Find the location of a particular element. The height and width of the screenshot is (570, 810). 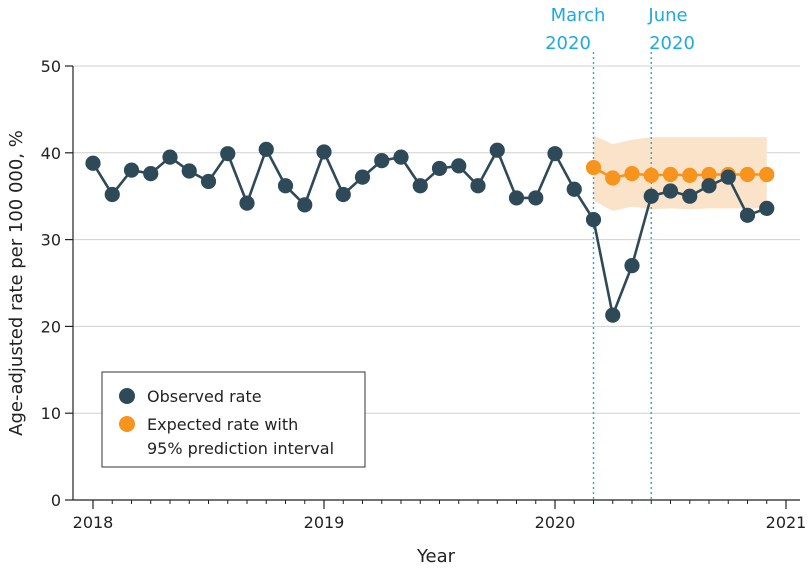

legend-observed-label: Observed rate is located at coordinates (204, 396).